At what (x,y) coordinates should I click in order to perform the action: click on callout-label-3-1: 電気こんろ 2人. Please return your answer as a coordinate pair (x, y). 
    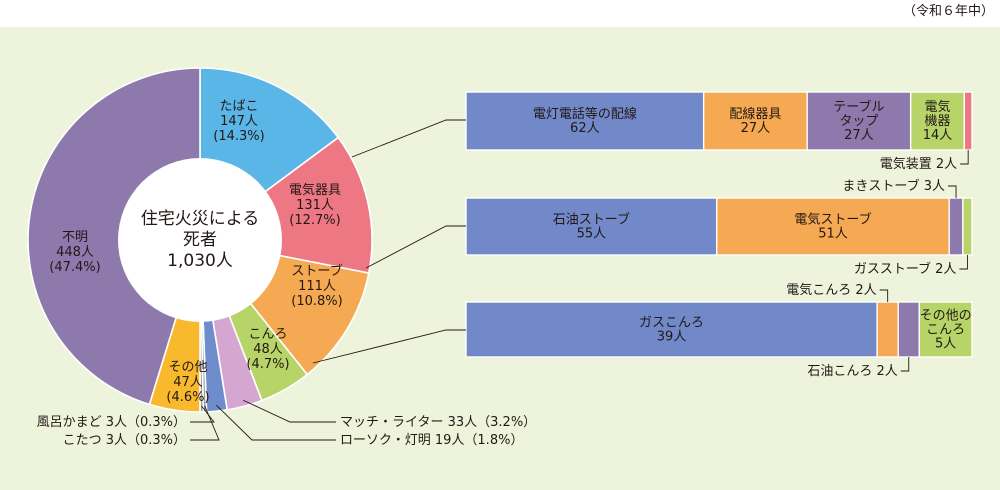
    Looking at the image, I should click on (831, 290).